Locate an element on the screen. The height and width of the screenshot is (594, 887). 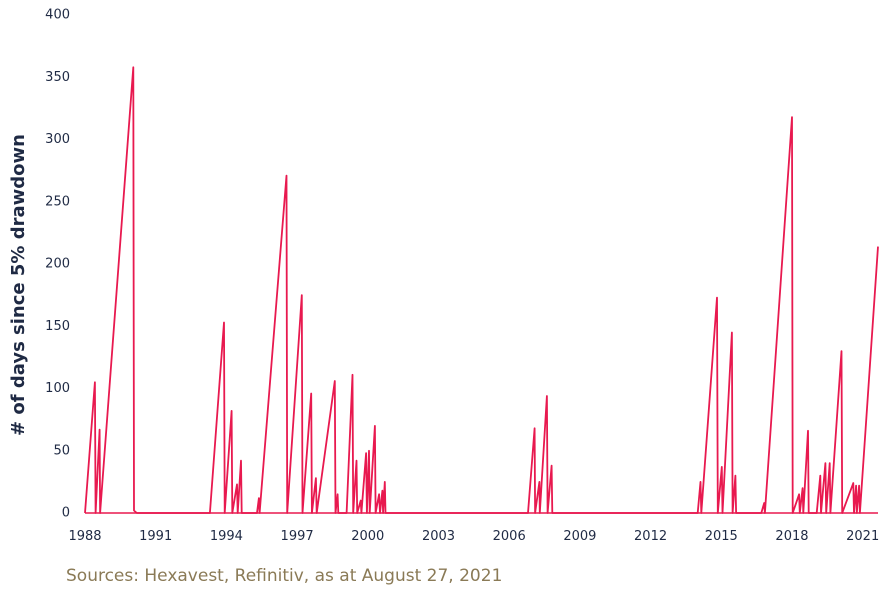
y-axis-label: # of days since 5% drawdown is located at coordinates (18, 285).